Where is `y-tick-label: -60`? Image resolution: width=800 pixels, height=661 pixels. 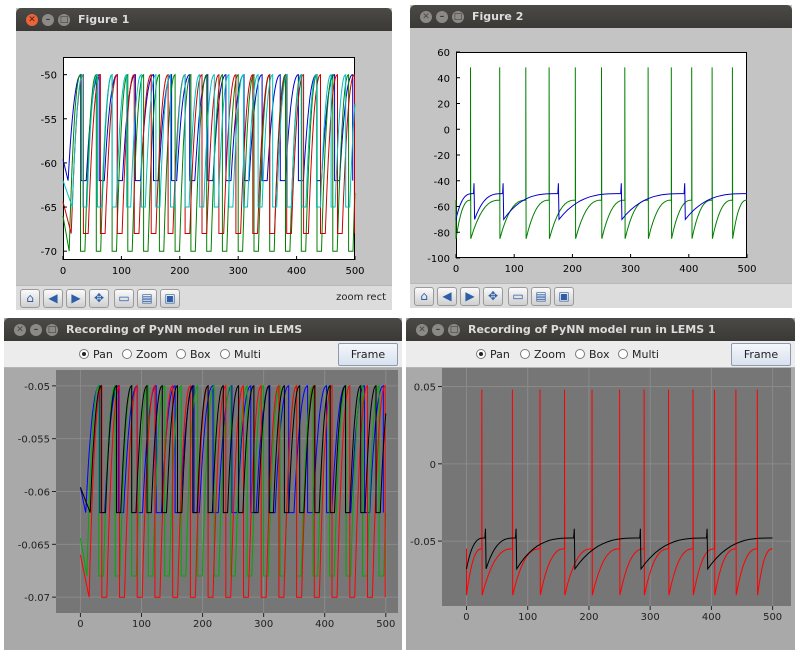
y-tick-label: -60 is located at coordinates (442, 208).